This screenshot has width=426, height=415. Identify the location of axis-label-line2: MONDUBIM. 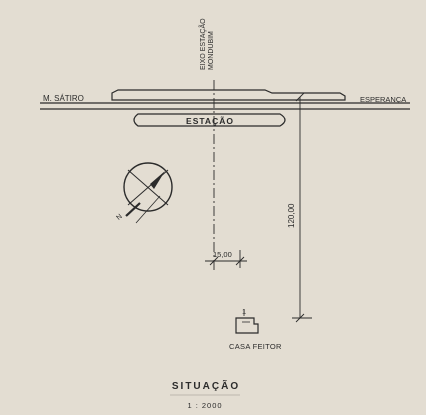
(211, 50).